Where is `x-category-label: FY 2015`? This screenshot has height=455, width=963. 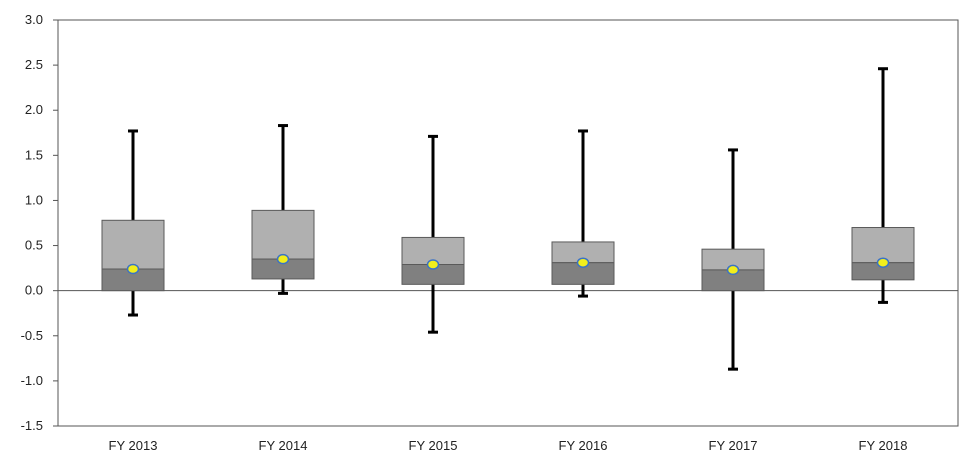
x-category-label: FY 2015 is located at coordinates (433, 445).